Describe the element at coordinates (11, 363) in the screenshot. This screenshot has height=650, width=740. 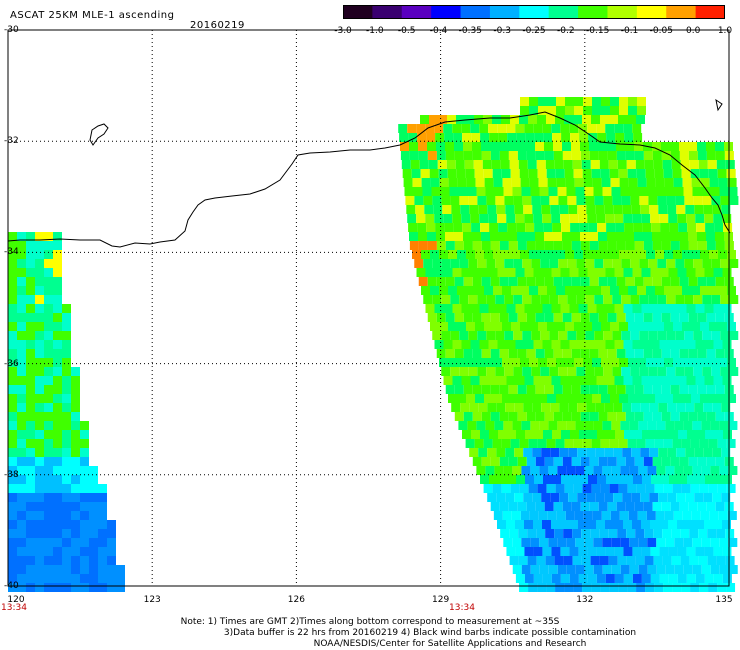
I see `latitude-label: -36` at that location.